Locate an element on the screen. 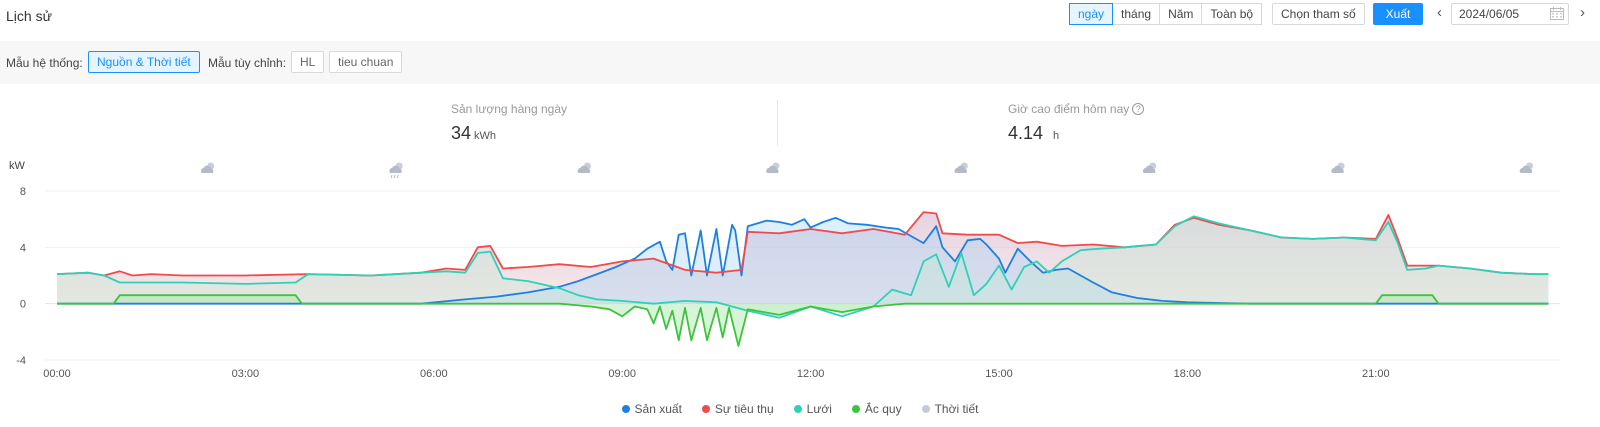 Image resolution: width=1600 pixels, height=427 pixels. legend-item: Thời tiết is located at coordinates (950, 409).